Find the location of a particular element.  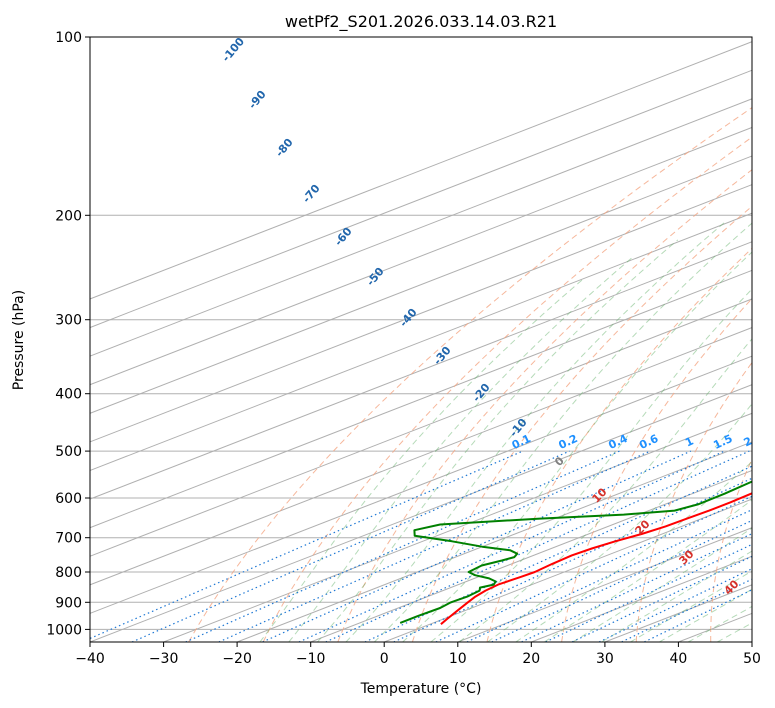

mixing-ratio-label: 2 is located at coordinates (748, 441).